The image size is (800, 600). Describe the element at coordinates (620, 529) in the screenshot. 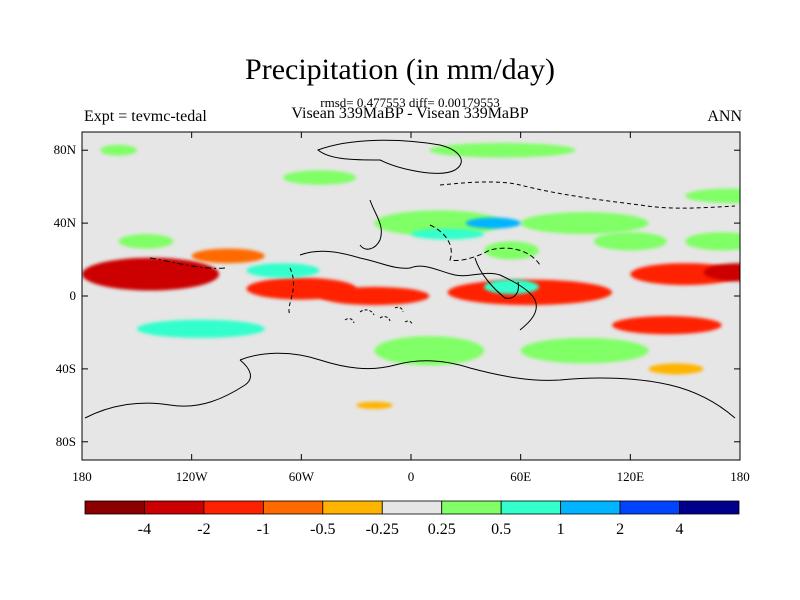

I see `colorbar-label: 2` at that location.